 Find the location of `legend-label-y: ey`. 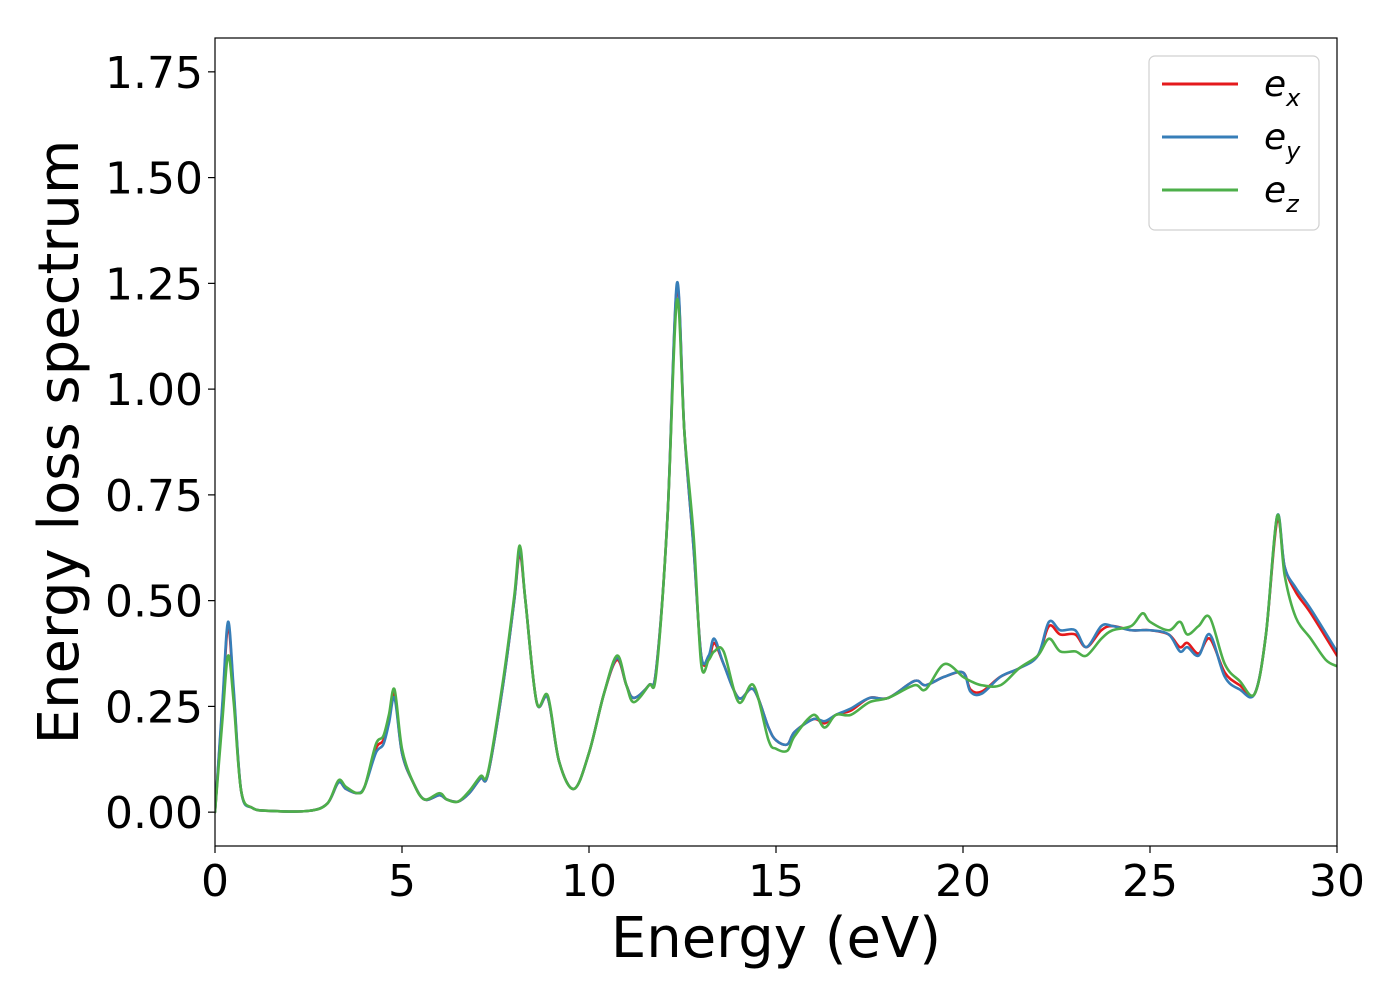

legend-label-y: ey is located at coordinates (1282, 141).